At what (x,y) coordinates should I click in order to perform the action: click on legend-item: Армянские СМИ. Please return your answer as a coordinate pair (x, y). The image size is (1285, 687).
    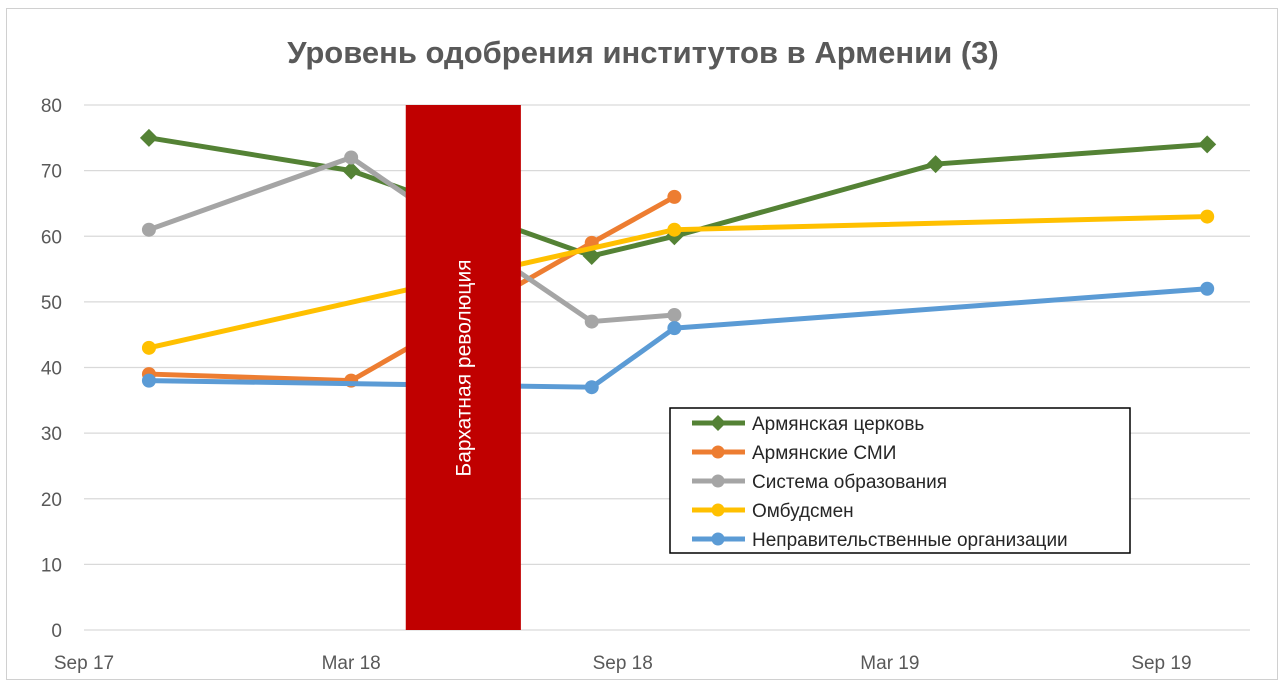
    Looking at the image, I should click on (794, 453).